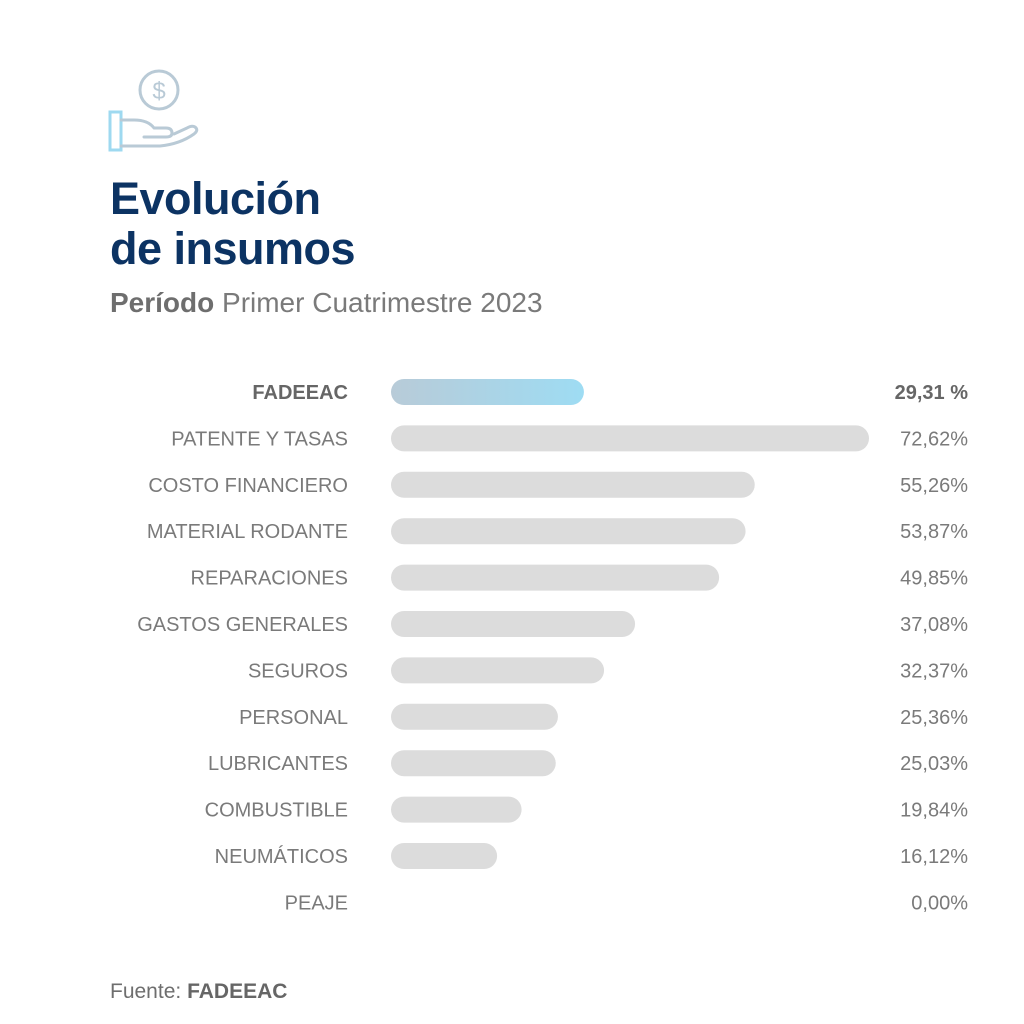 Image resolution: width=1024 pixels, height=1024 pixels. I want to click on bar-combustible, so click(456, 809).